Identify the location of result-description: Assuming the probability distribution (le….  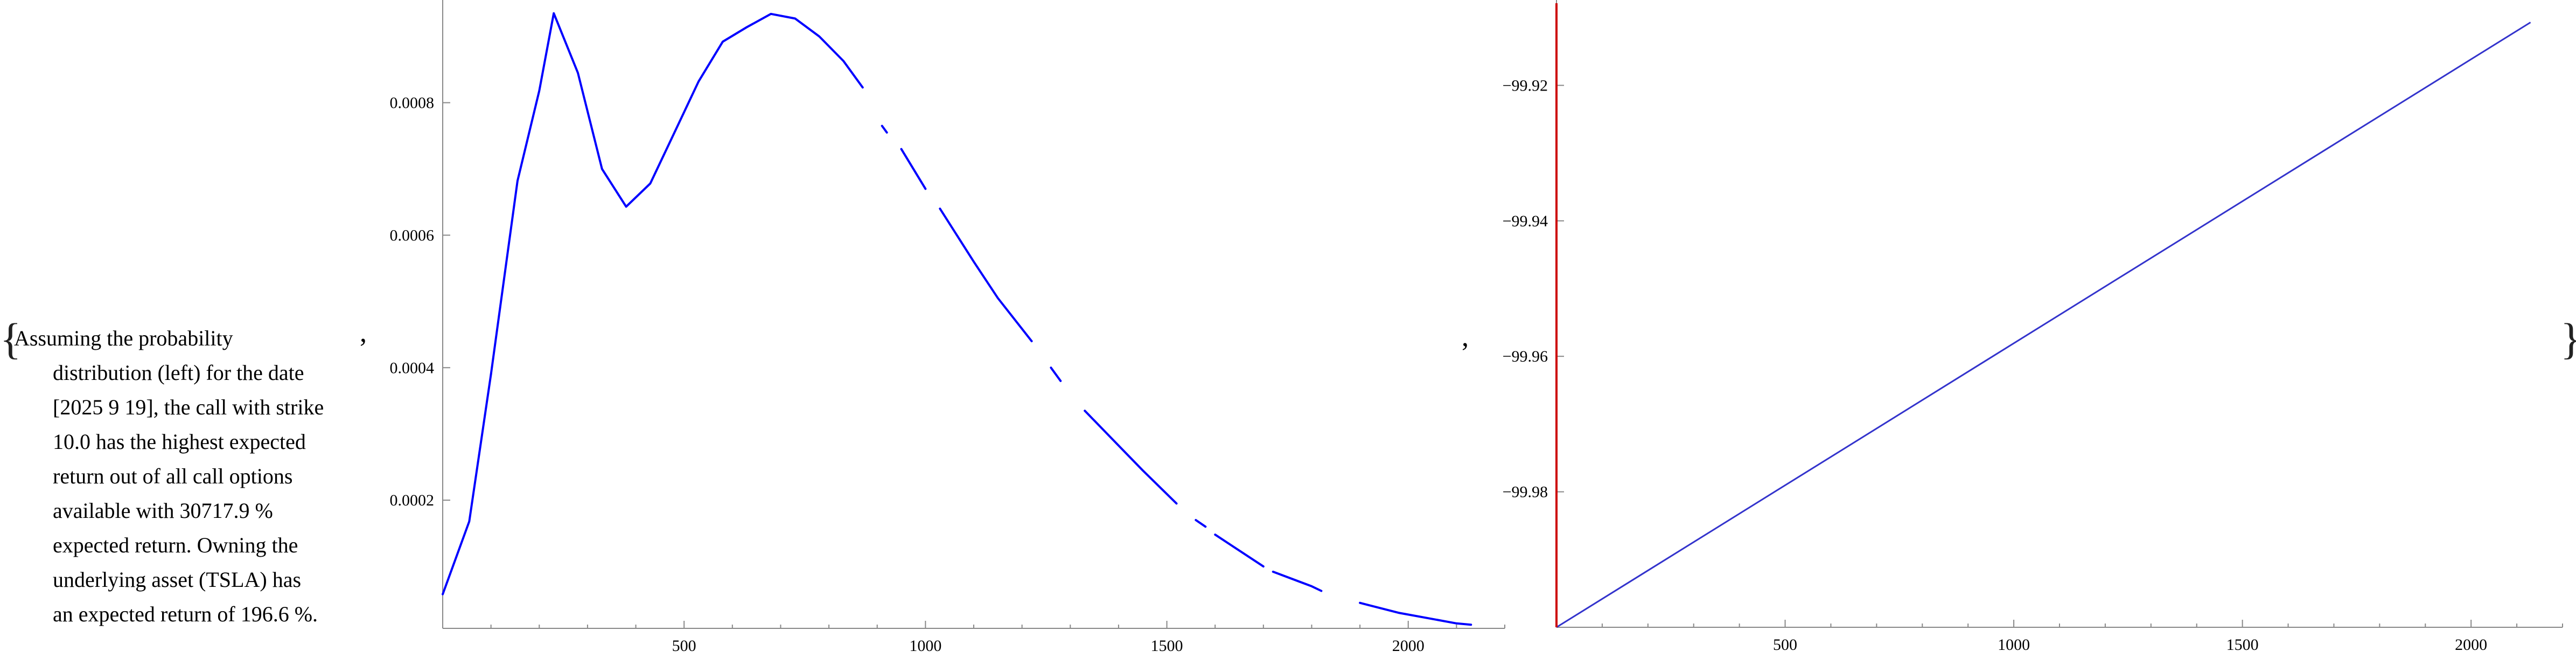
(186, 477).